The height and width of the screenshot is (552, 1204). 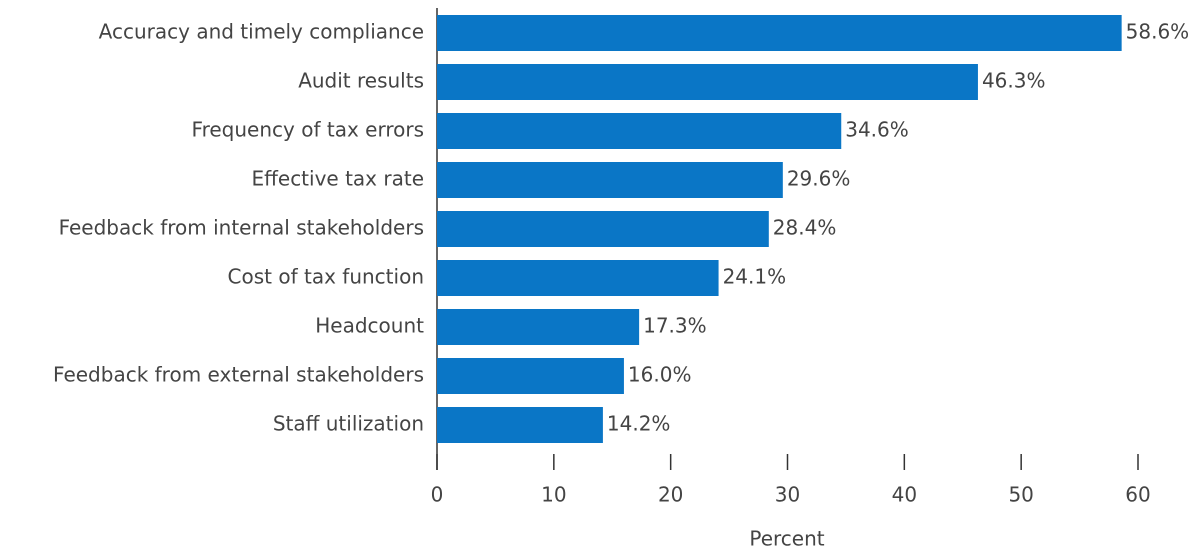 What do you see at coordinates (337, 179) in the screenshot?
I see `y-tick-label: Effective tax rate` at bounding box center [337, 179].